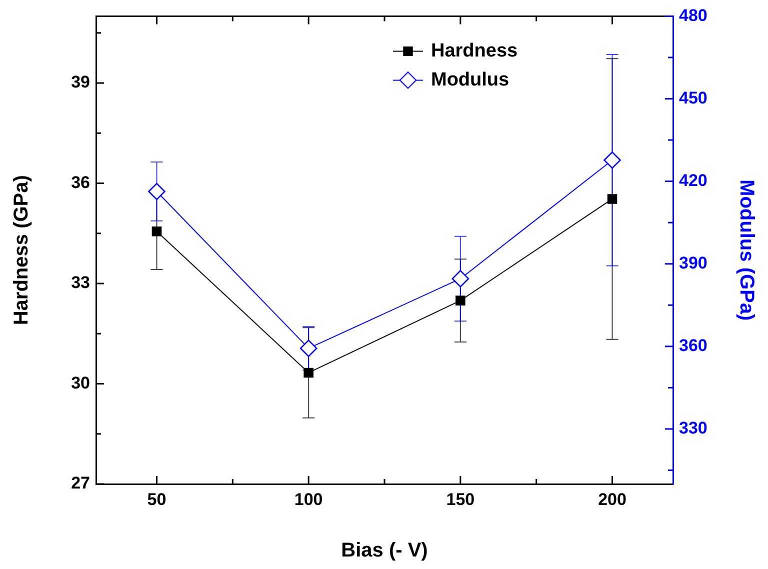 The width and height of the screenshot is (768, 569). Describe the element at coordinates (156, 499) in the screenshot. I see `x-tick-label: 50` at that location.